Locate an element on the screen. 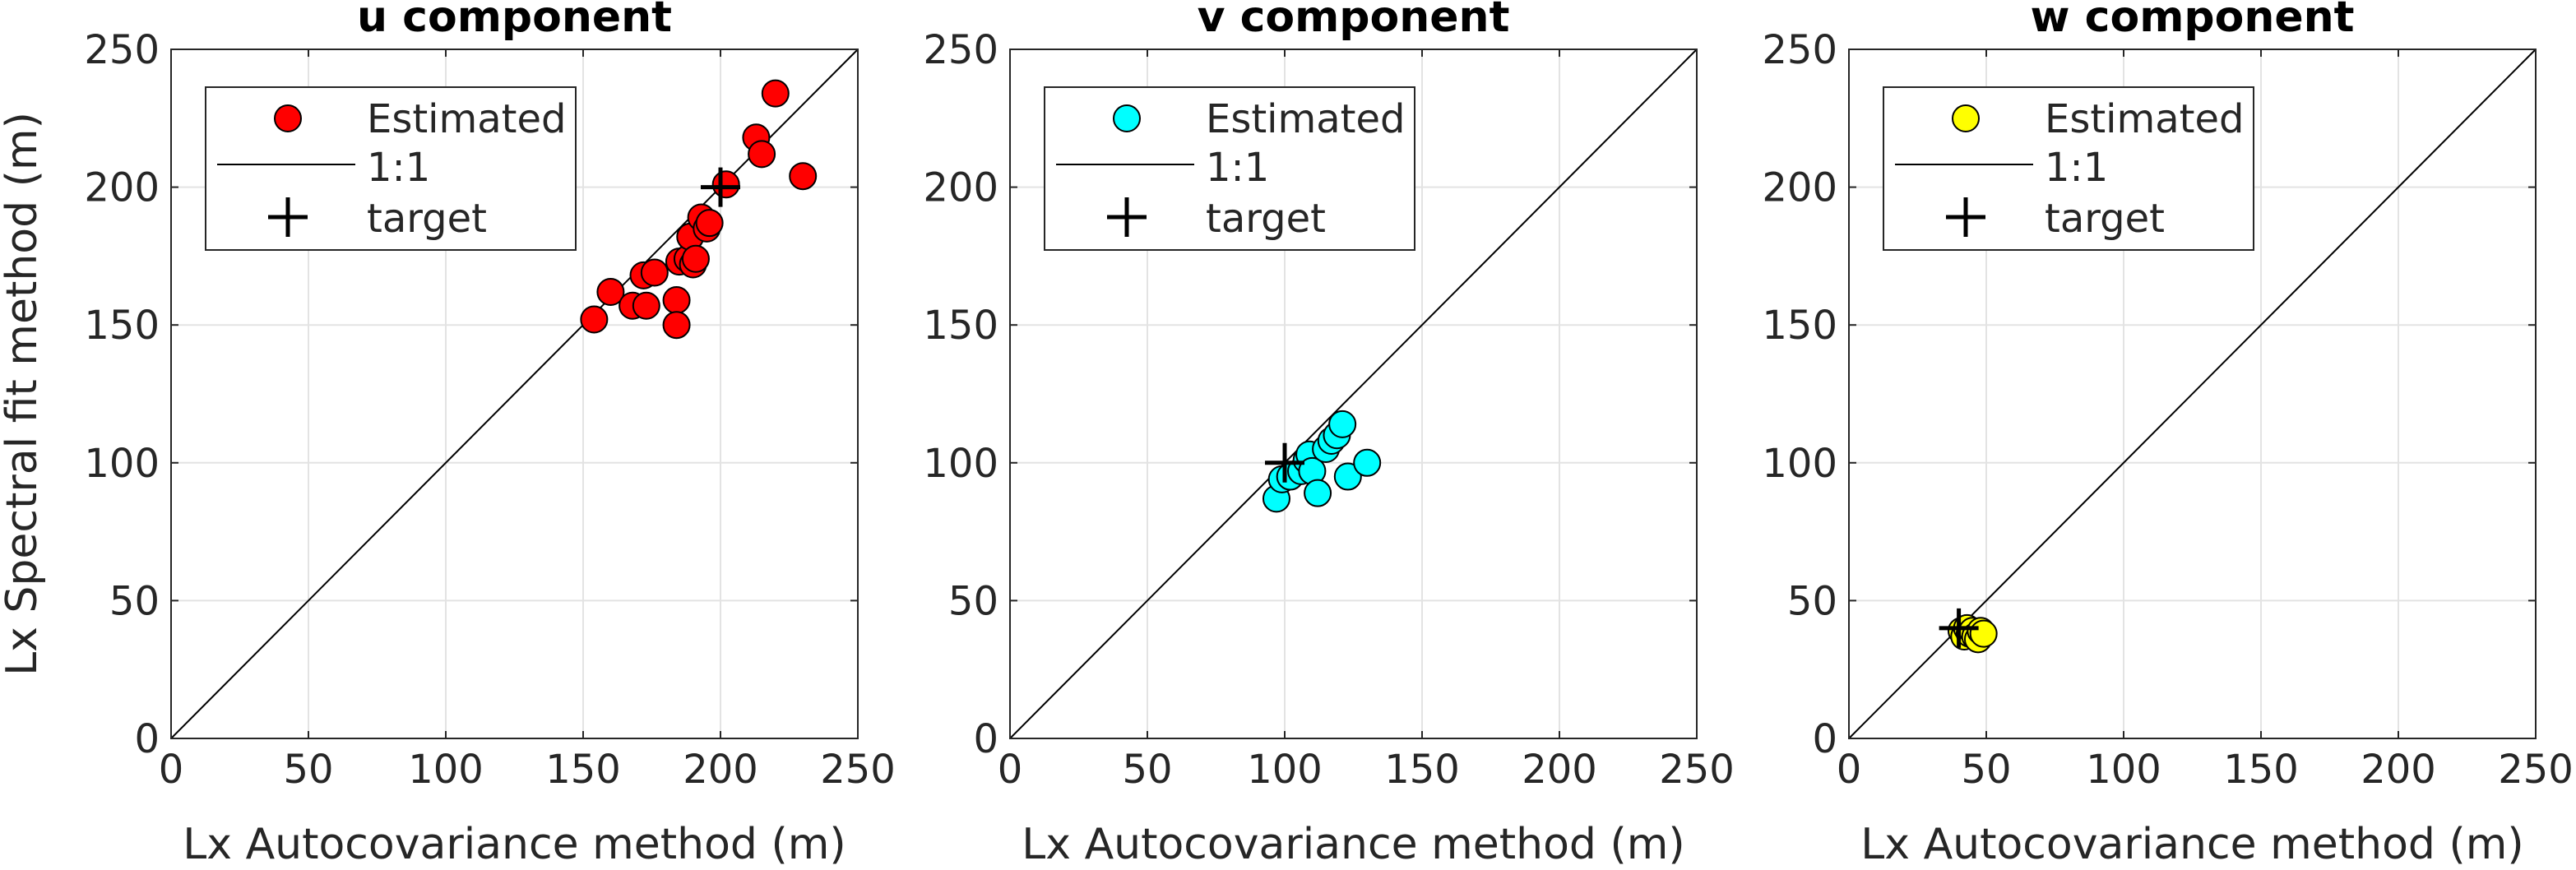 The height and width of the screenshot is (870, 2576). chart-title: v component is located at coordinates (1354, 21).